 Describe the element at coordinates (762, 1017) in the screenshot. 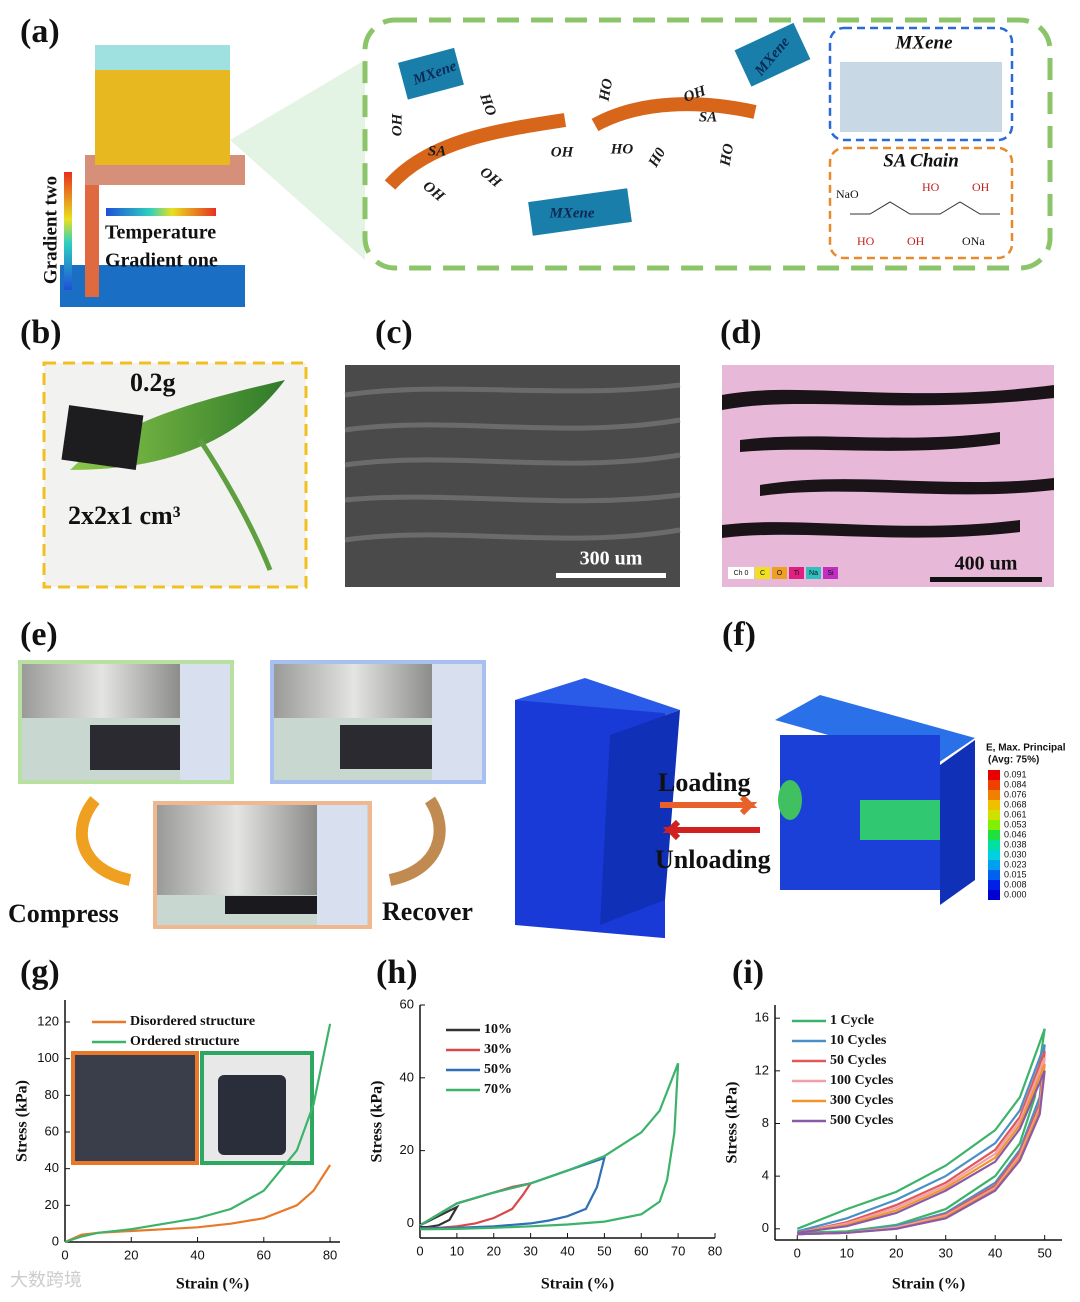

I see `y-tick-label: 16` at that location.